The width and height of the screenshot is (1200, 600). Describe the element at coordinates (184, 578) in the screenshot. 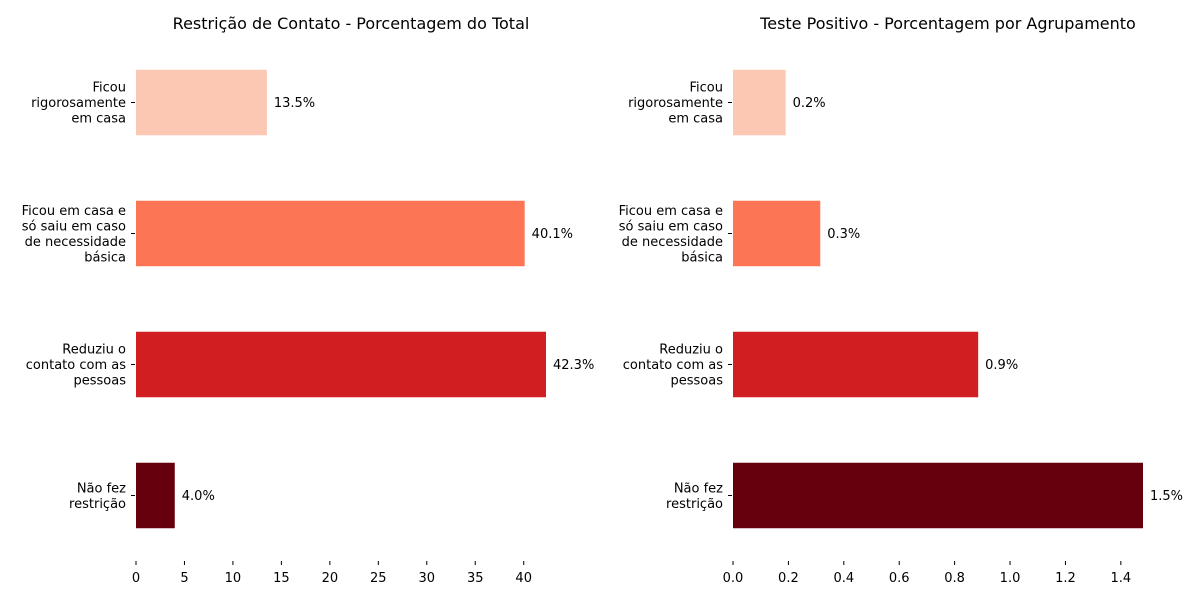

I see `x-tick-label: 5` at that location.